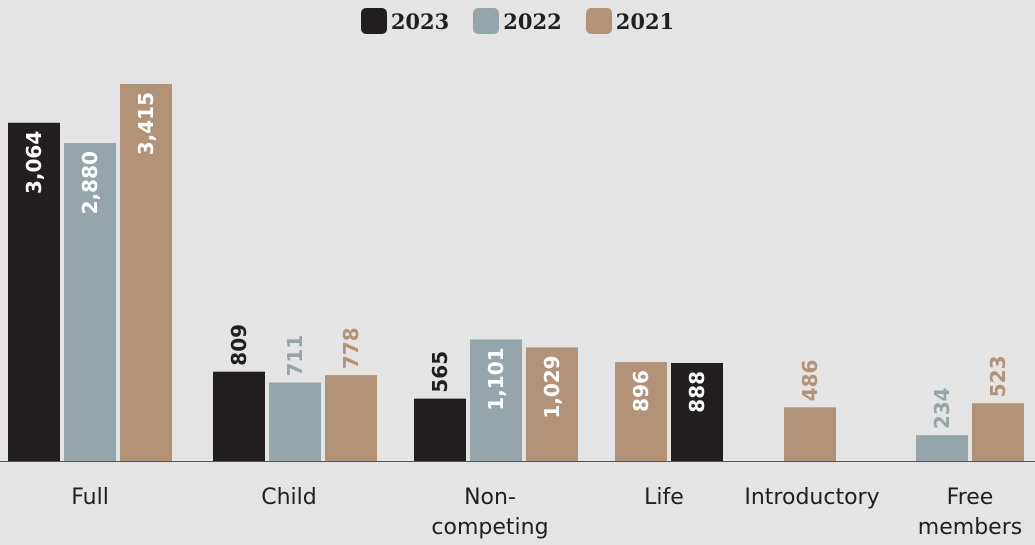  Describe the element at coordinates (440, 372) in the screenshot. I see `bar-label-2023-2: 565` at that location.